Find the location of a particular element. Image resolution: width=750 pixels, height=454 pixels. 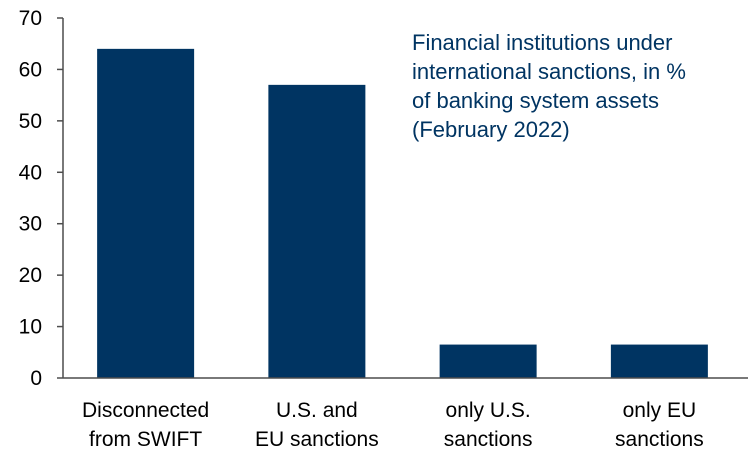

x-category-label: EU sanctions is located at coordinates (317, 439).